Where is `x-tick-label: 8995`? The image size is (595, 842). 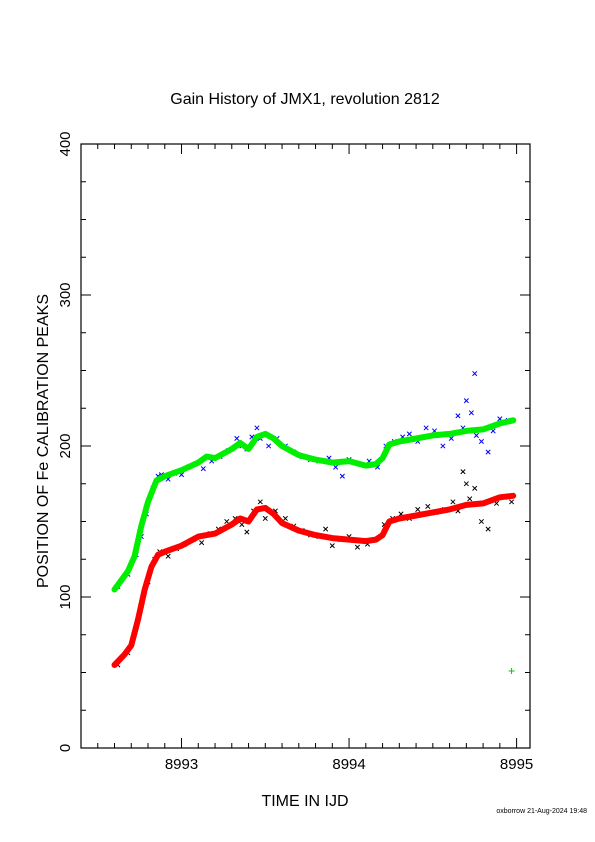 x-tick-label: 8995 is located at coordinates (516, 764).